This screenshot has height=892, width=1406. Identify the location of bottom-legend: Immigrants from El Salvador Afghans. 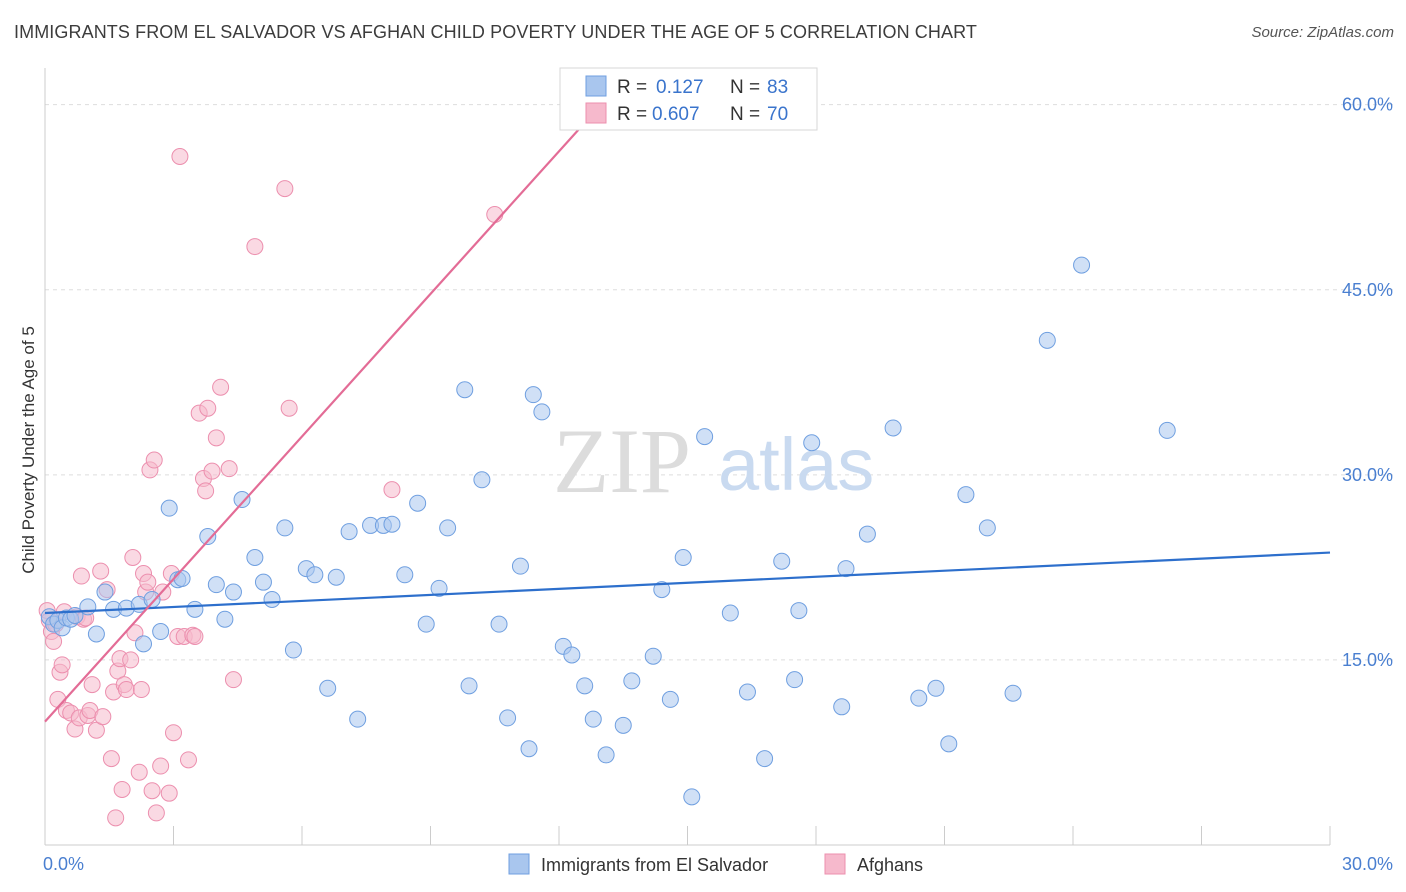
(715, 864).